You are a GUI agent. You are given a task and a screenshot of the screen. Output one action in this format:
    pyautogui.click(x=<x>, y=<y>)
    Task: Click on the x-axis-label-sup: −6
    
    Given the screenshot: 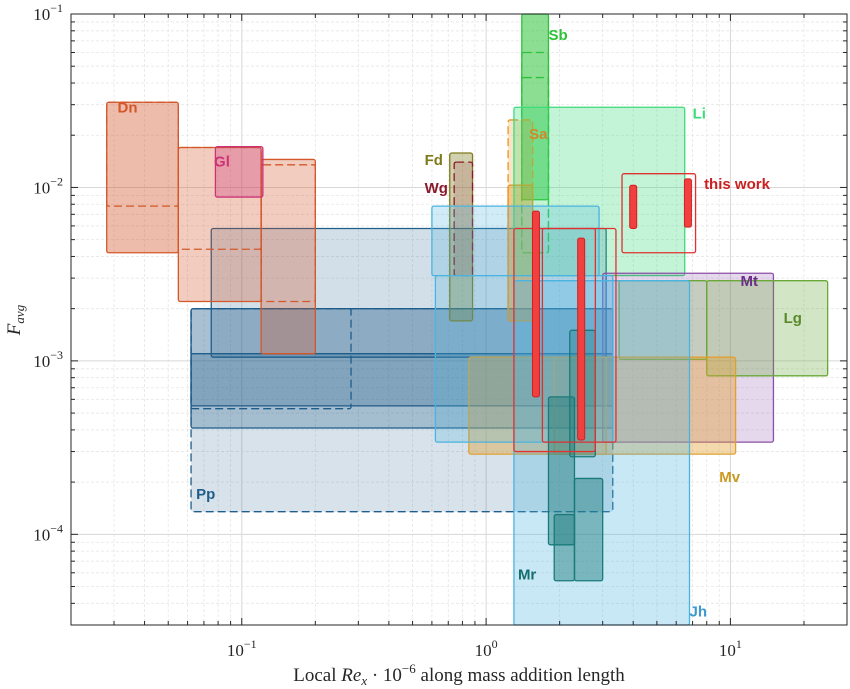 What is the action you would take?
    pyautogui.click(x=409, y=668)
    